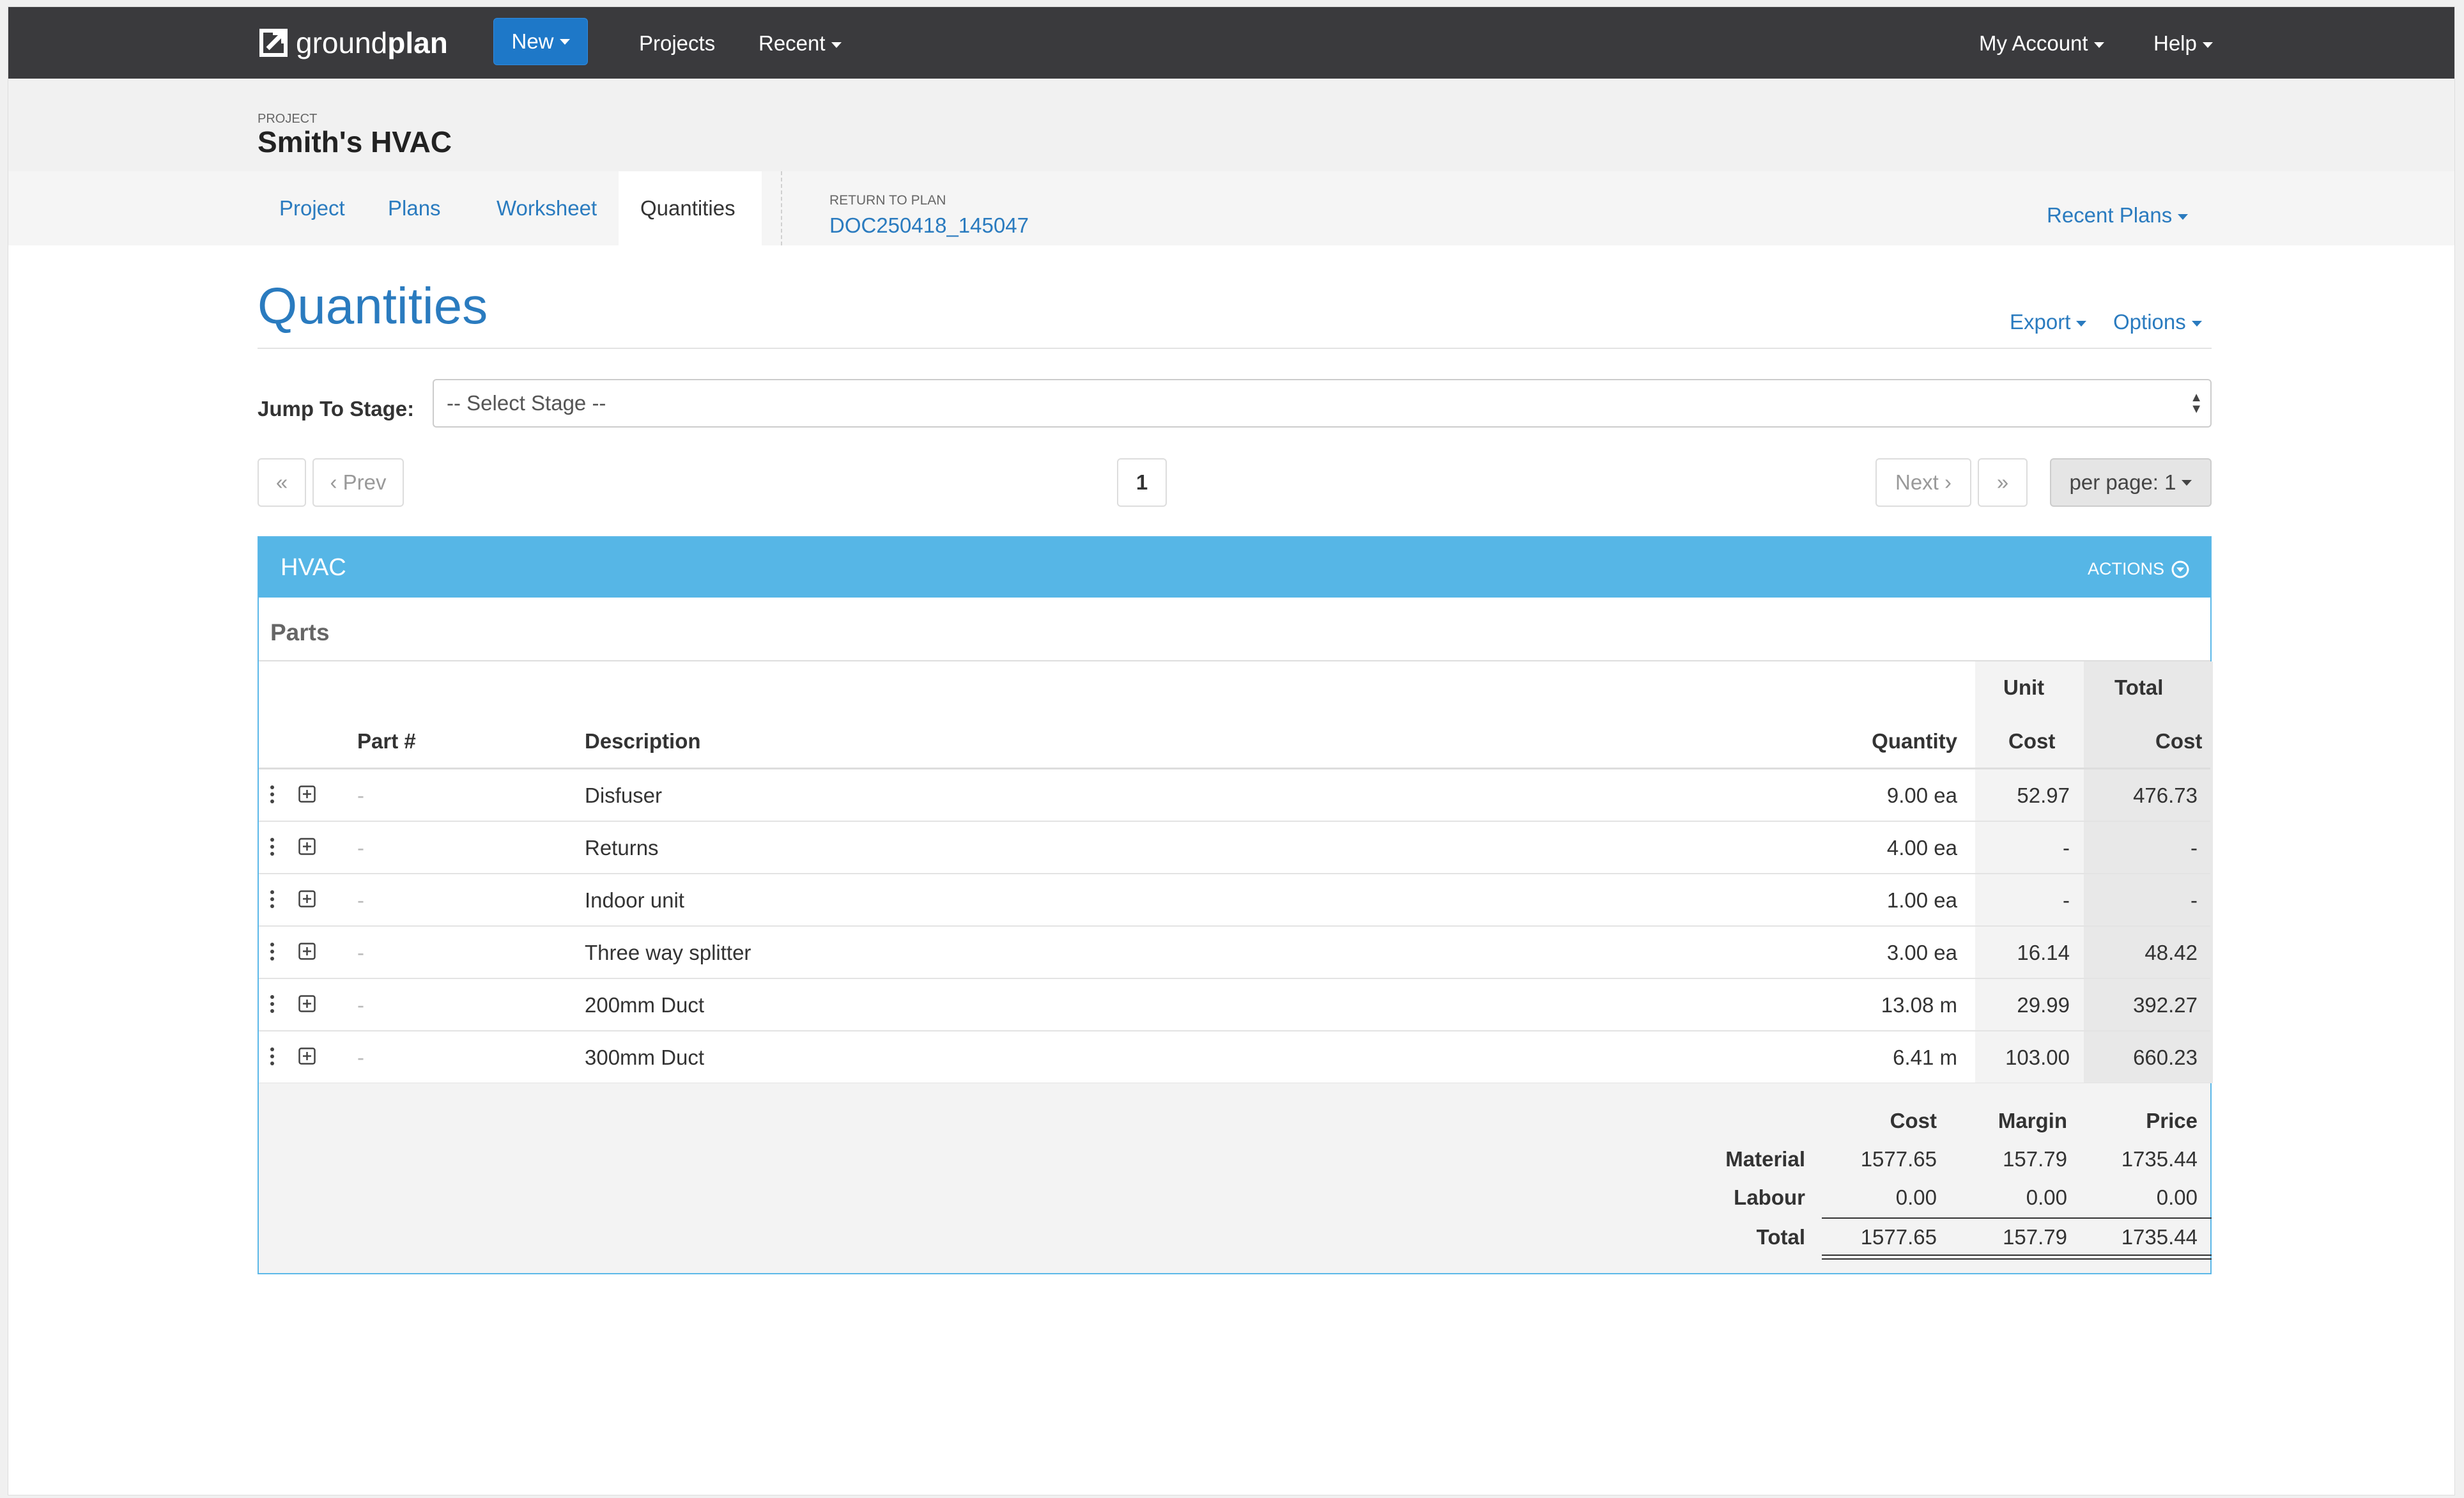 The height and width of the screenshot is (1498, 2464). What do you see at coordinates (2041, 43) in the screenshot?
I see `my-account-dropdown: My Account` at bounding box center [2041, 43].